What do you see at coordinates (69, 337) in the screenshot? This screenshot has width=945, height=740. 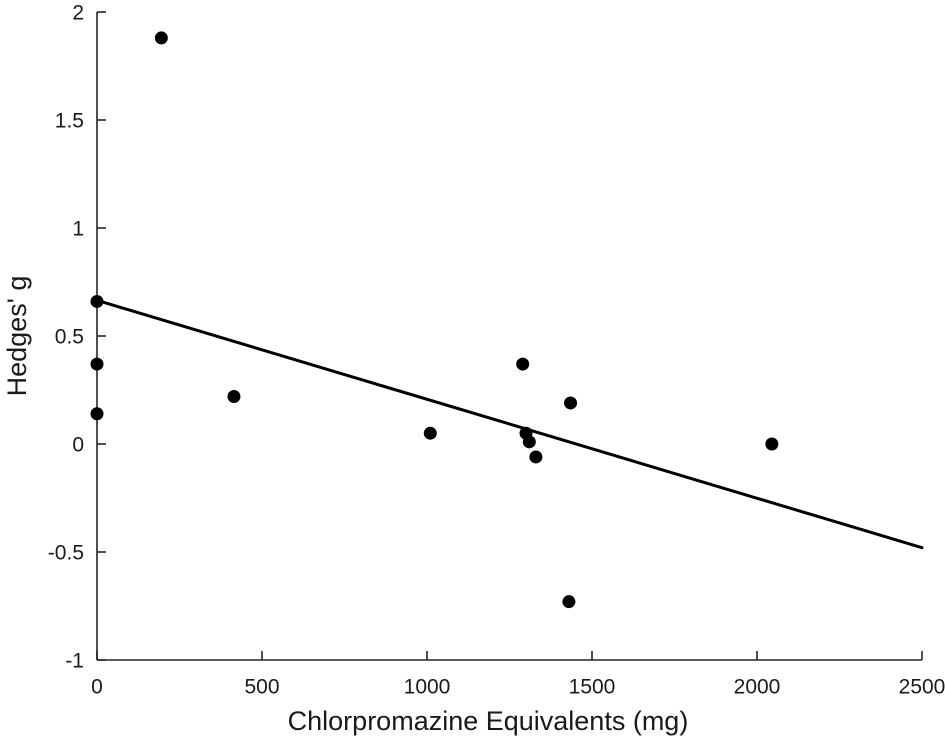 I see `y-tick-label: 0.5` at bounding box center [69, 337].